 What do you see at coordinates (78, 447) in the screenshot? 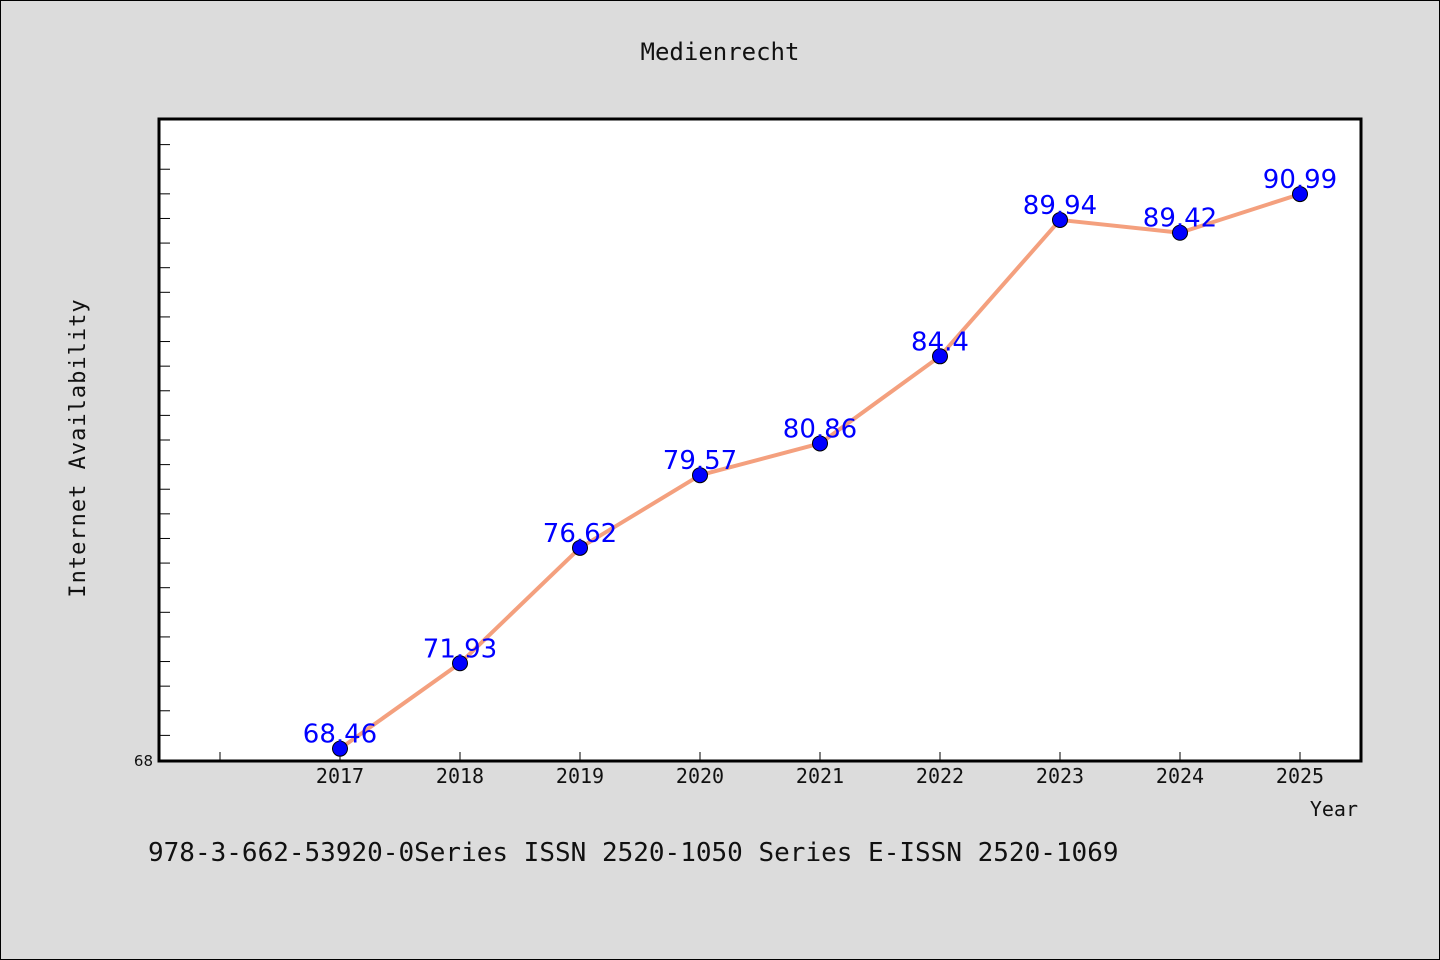
I see `y-axis-title: Internet Availability` at bounding box center [78, 447].